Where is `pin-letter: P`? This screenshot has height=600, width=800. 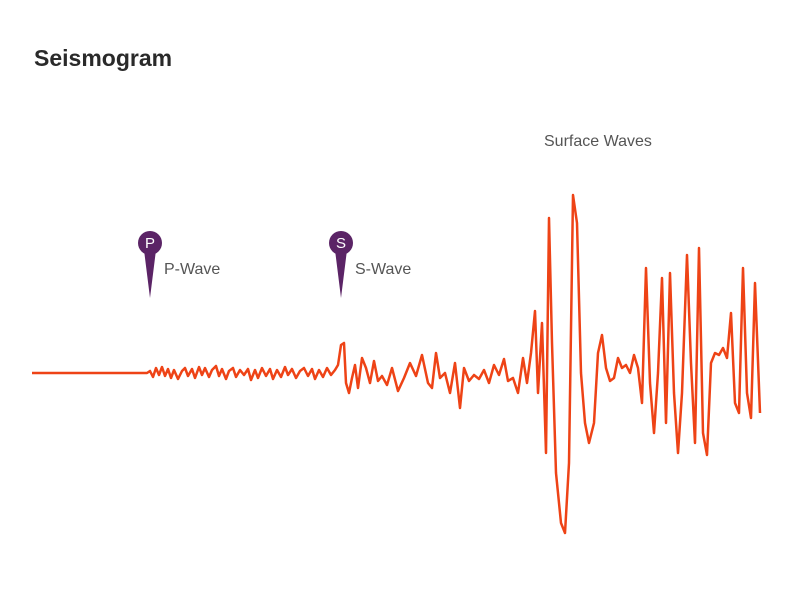 pin-letter: P is located at coordinates (150, 243).